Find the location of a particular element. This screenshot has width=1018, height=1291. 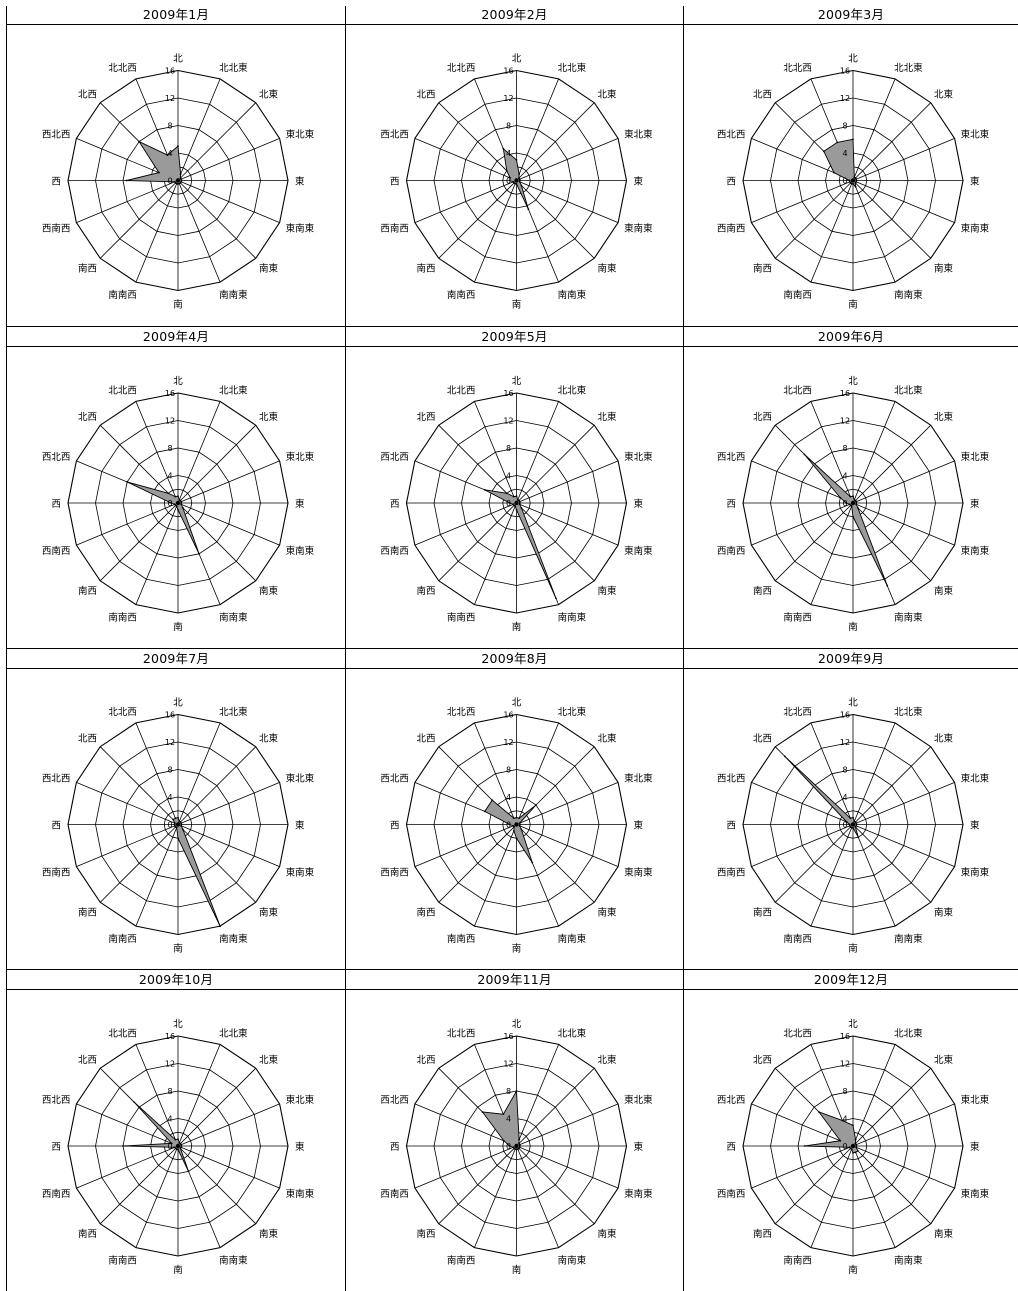

chart-title: 2009年4月 is located at coordinates (176, 337).